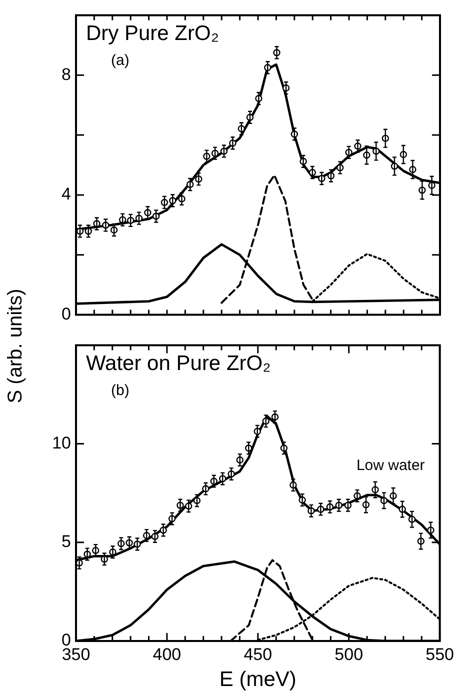 This screenshot has width=458, height=693. Describe the element at coordinates (178, 364) in the screenshot. I see `chart-title: Water on Pure ZrO₂` at that location.